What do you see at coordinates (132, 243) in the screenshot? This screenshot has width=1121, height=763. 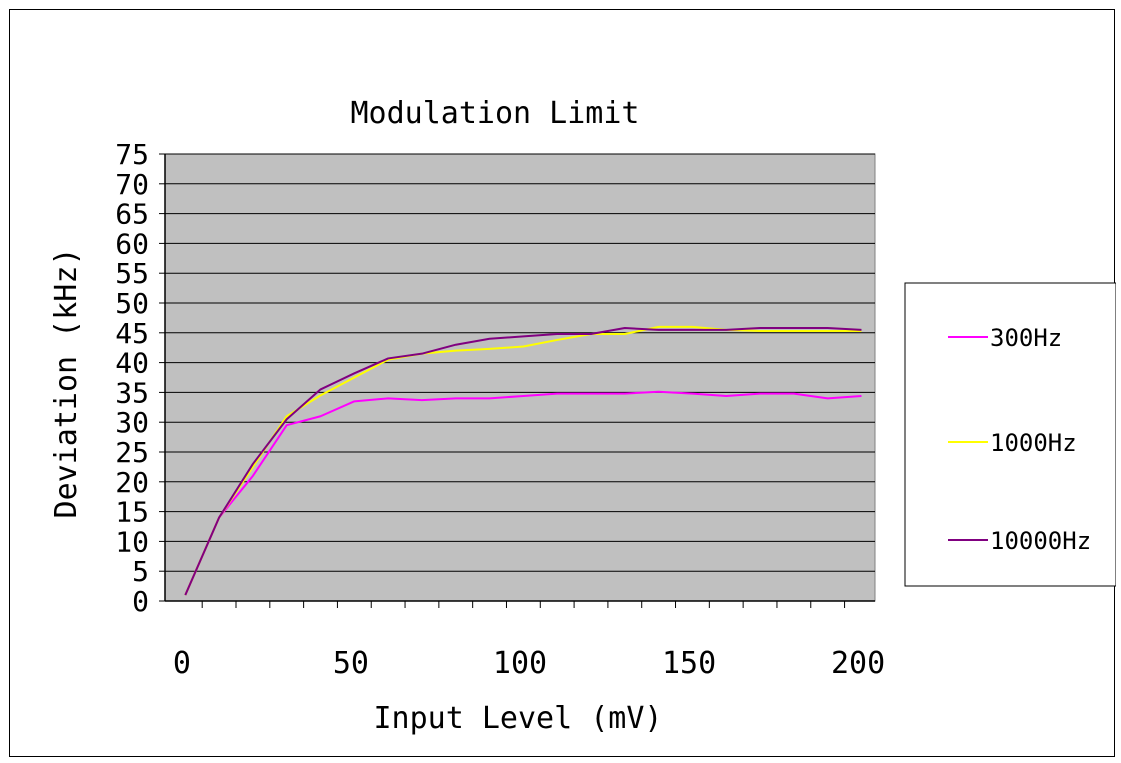 I see `y-tick-label: 60` at bounding box center [132, 243].